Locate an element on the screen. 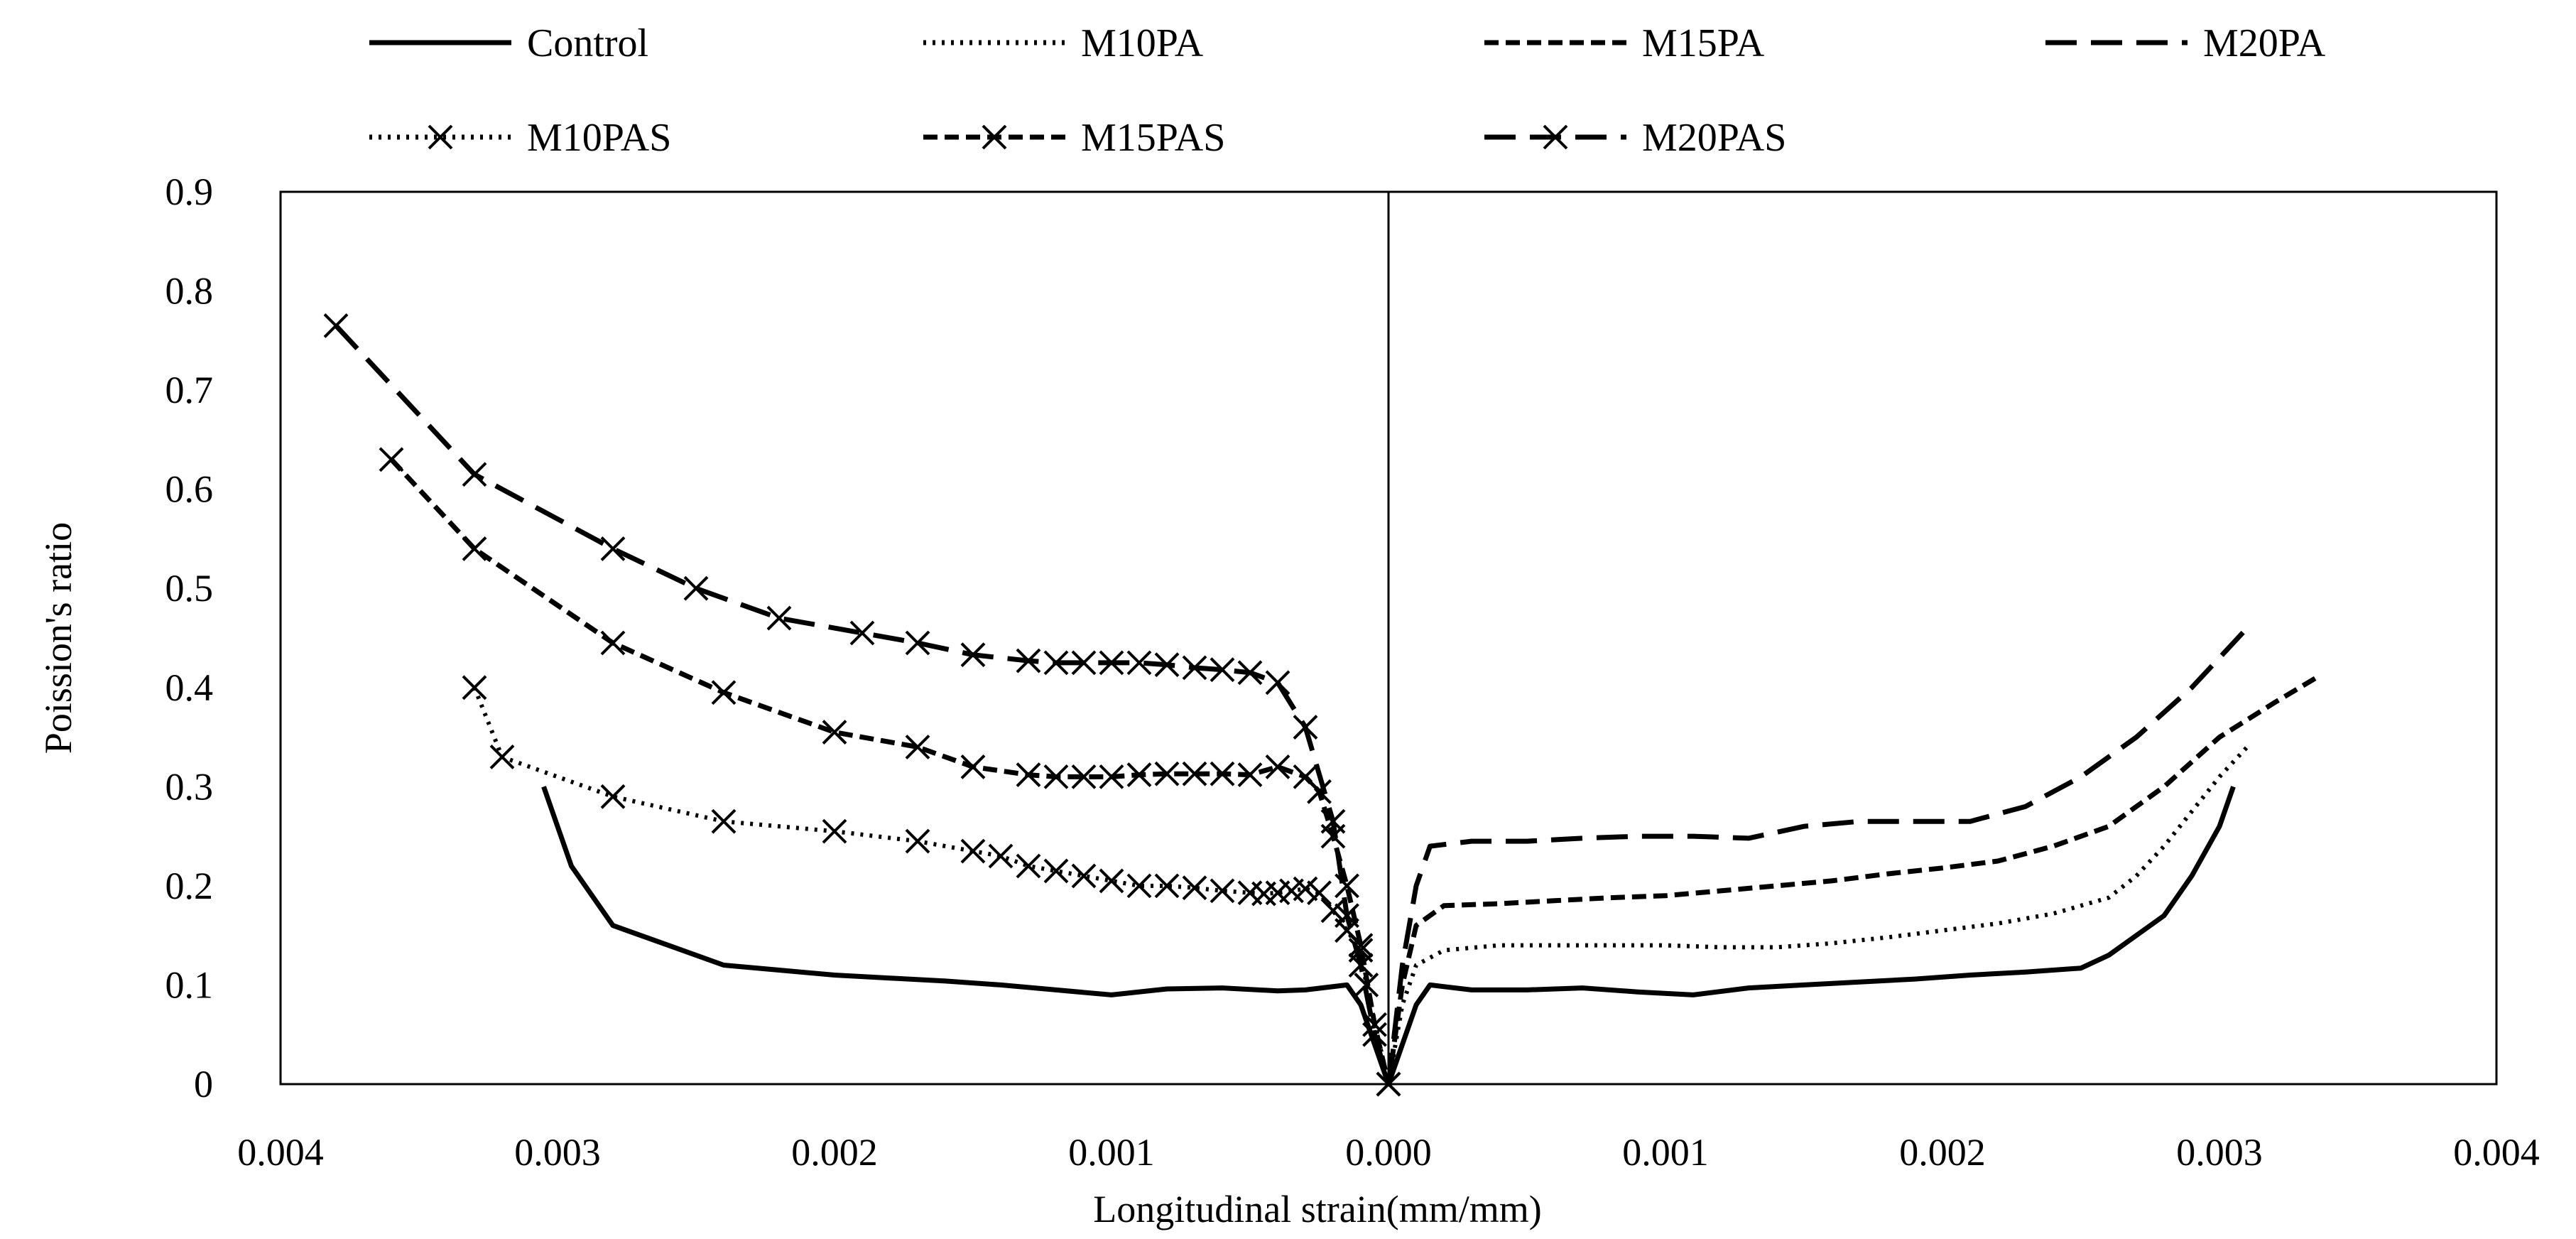 This screenshot has width=2576, height=1239. legend-marker-m15pas is located at coordinates (995, 137).